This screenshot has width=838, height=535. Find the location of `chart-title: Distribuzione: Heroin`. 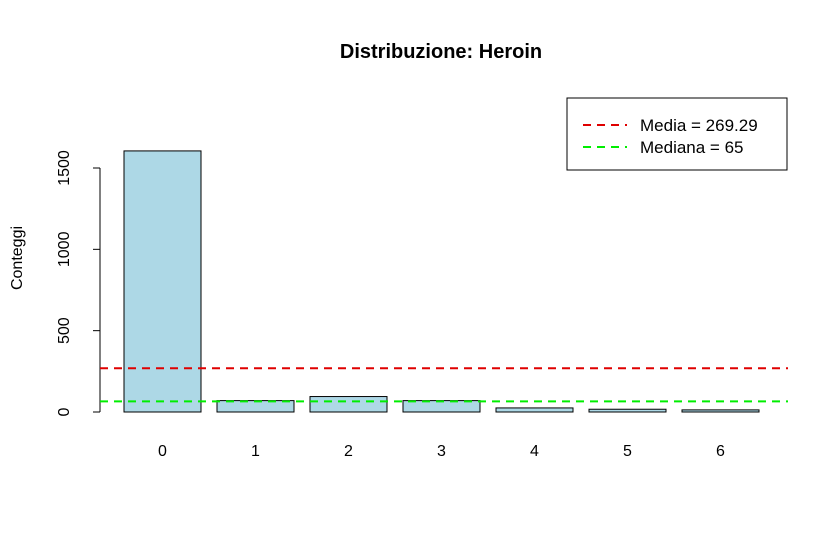

chart-title: Distribuzione: Heroin is located at coordinates (441, 52).